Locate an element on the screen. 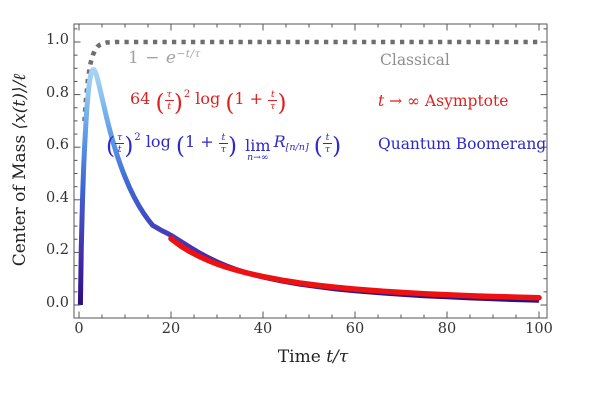  x-tick-label: 0 is located at coordinates (79, 329).